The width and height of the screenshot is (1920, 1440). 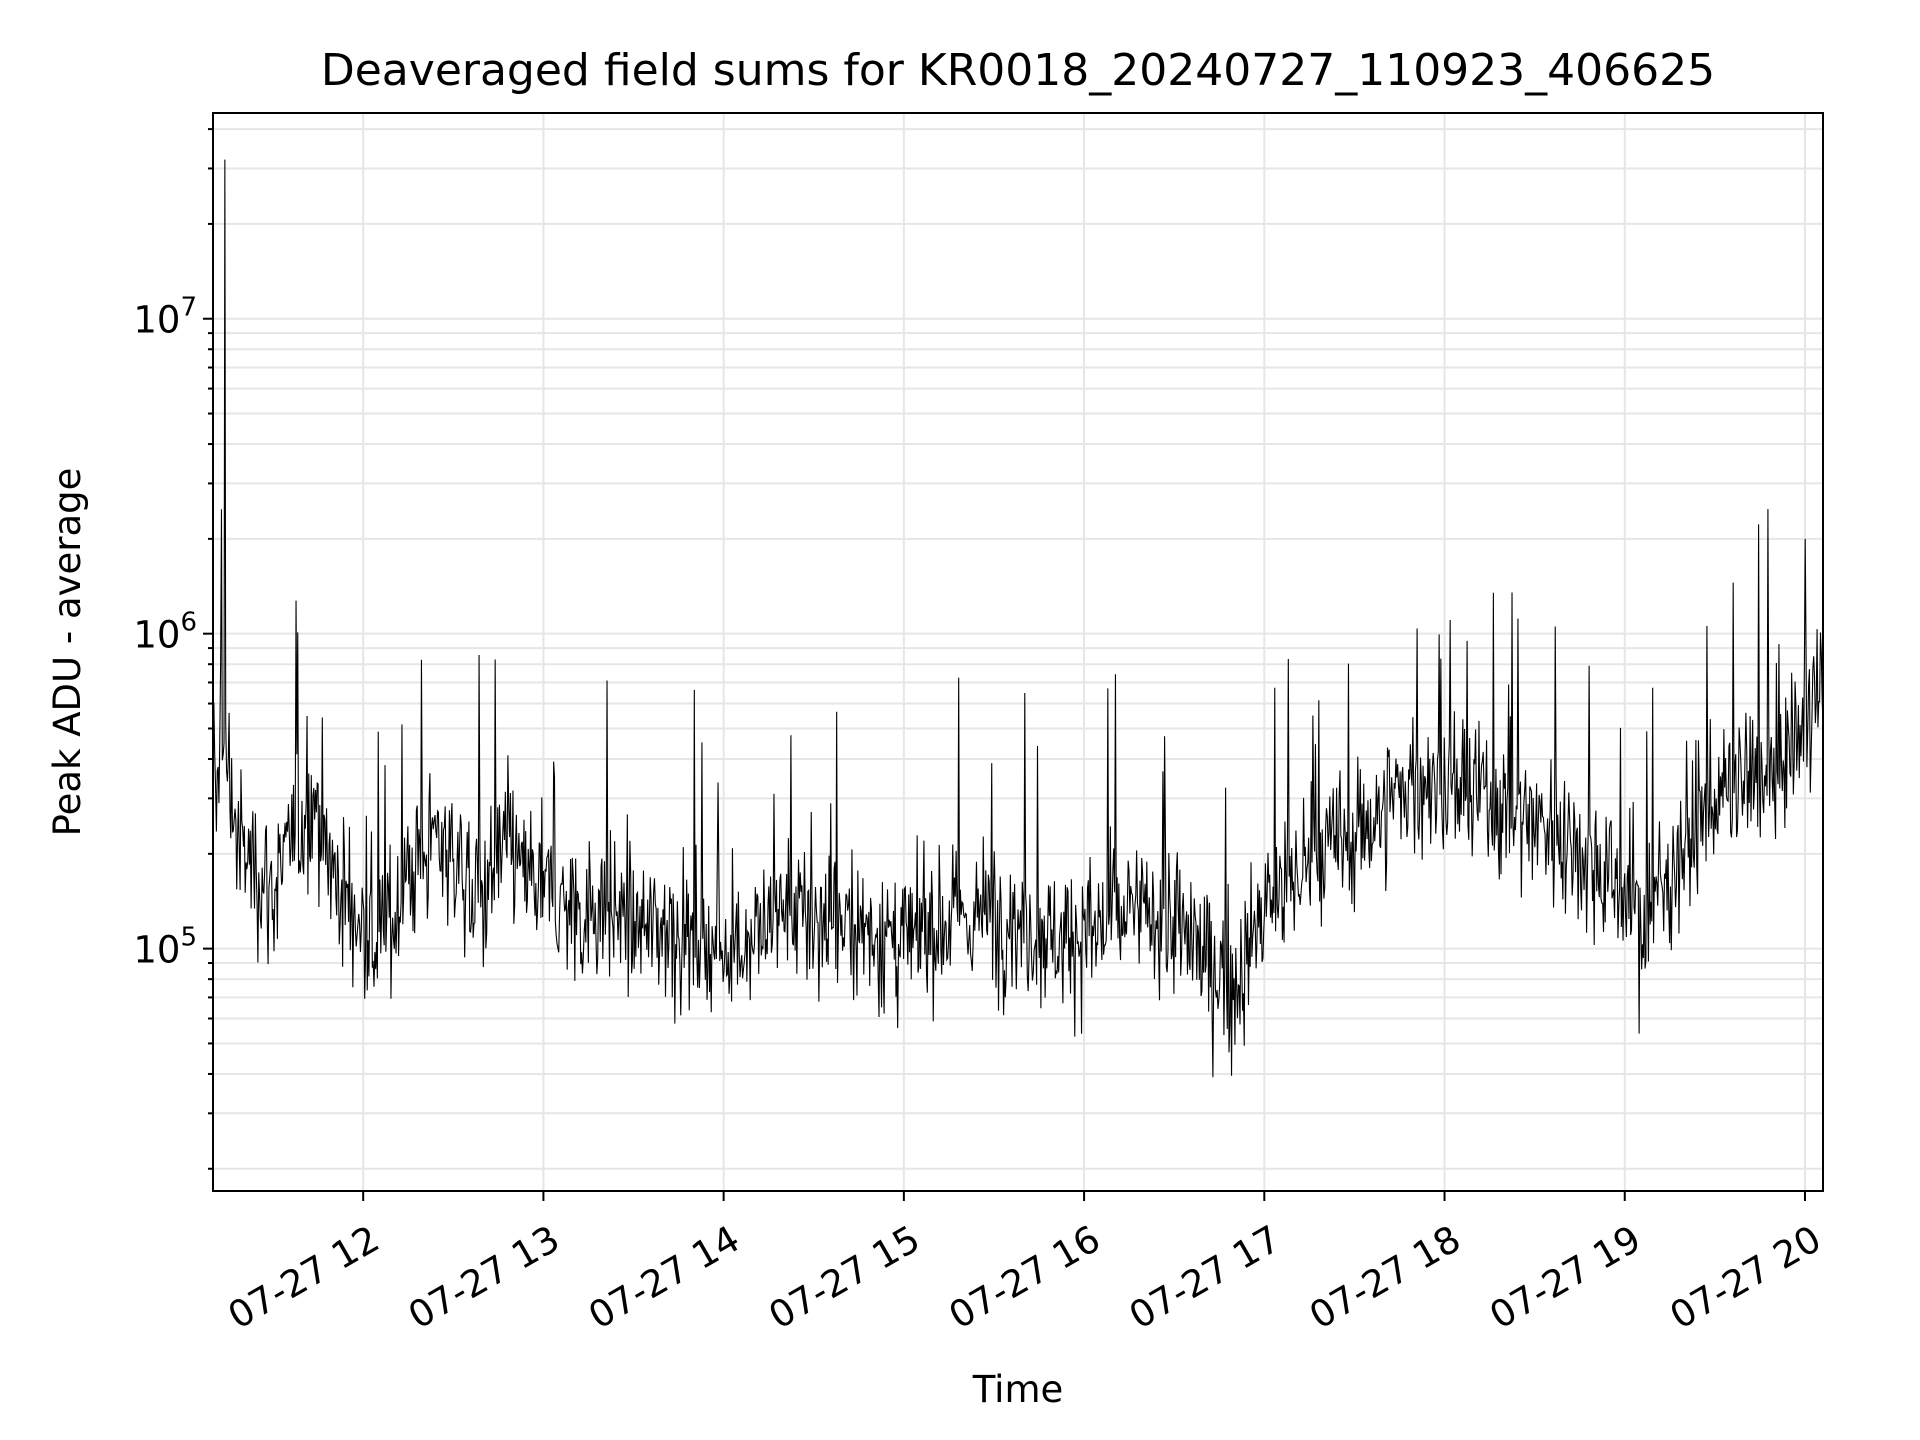 What do you see at coordinates (188, 938) in the screenshot?
I see `y-tick-label-exponent: 5` at bounding box center [188, 938].